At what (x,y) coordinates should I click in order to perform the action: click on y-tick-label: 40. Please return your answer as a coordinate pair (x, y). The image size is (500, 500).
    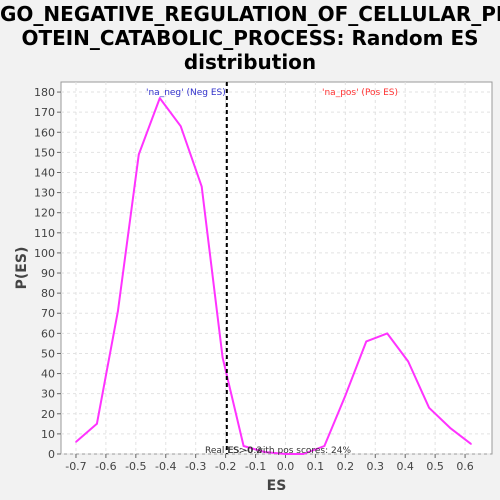
    Looking at the image, I should click on (48, 374).